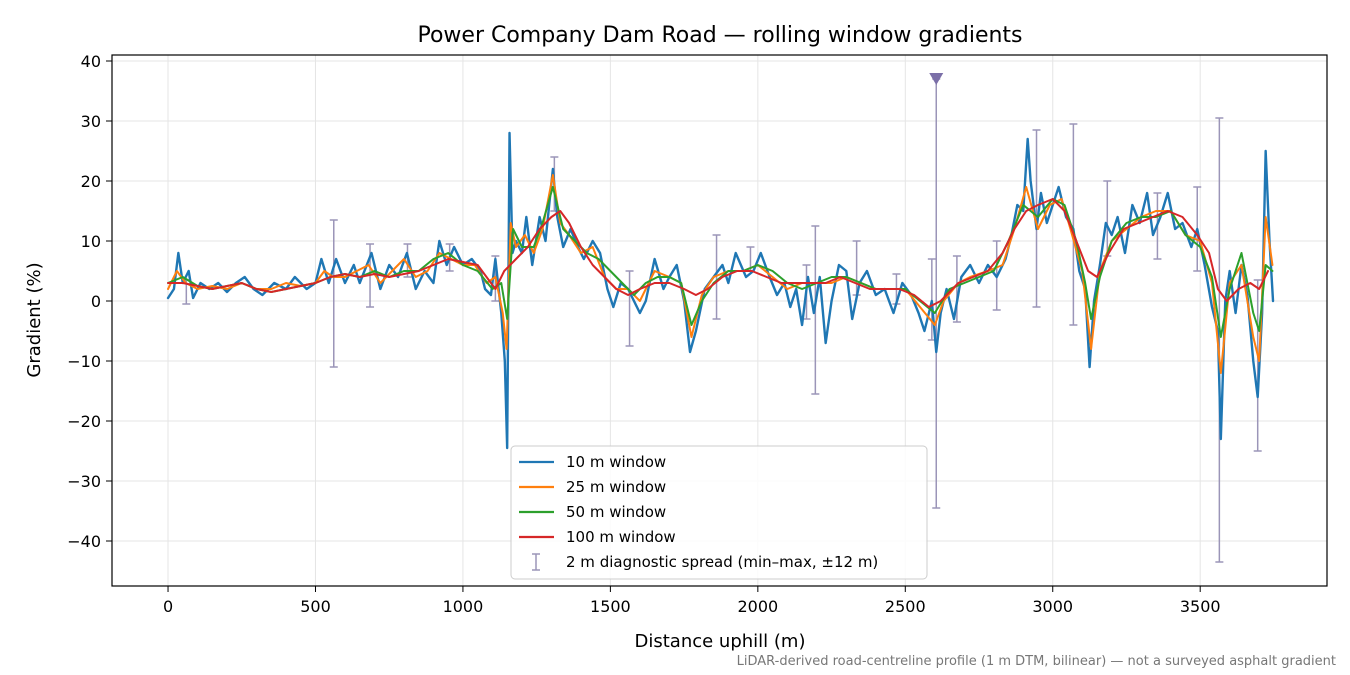 This screenshot has height=675, width=1350. I want to click on y-tick-label: −10, so click(84, 361).